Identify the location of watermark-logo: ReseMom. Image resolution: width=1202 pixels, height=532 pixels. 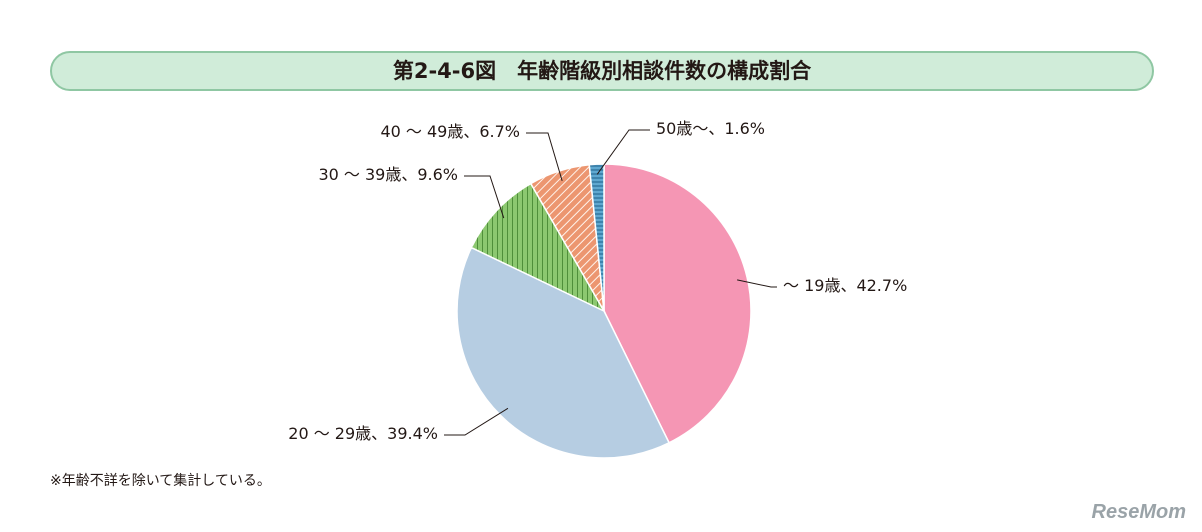
(1138, 512).